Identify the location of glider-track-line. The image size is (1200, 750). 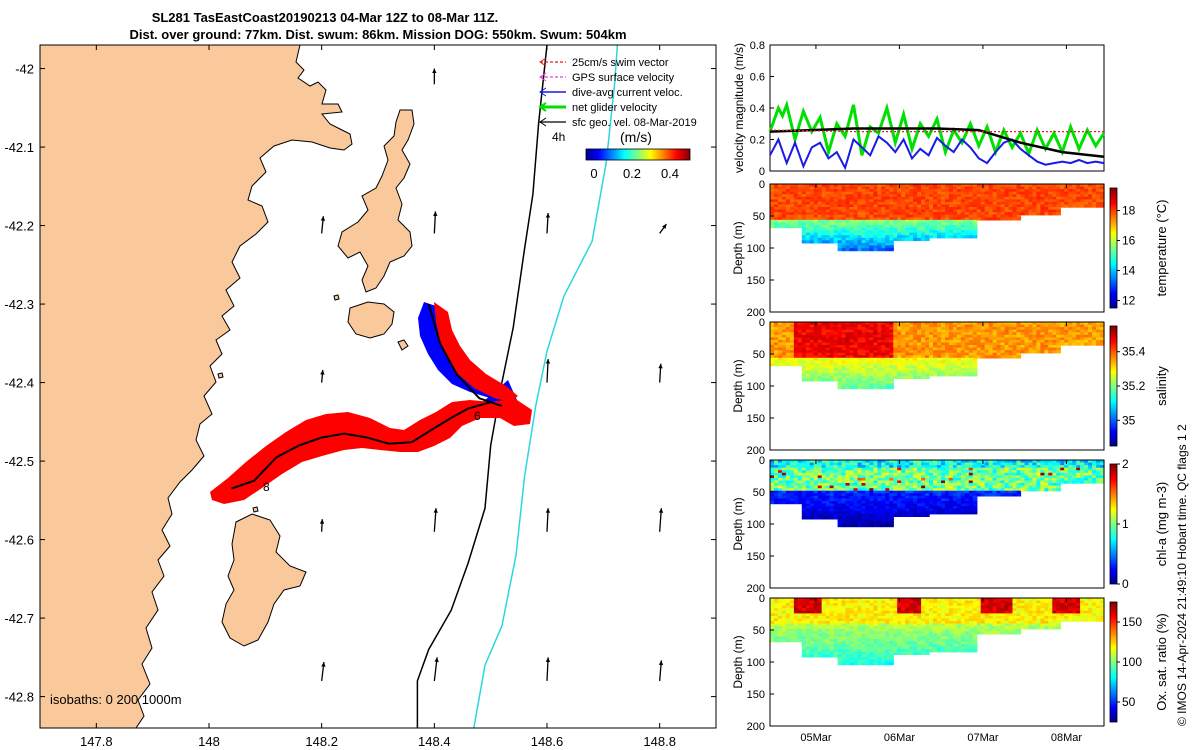
(367, 396).